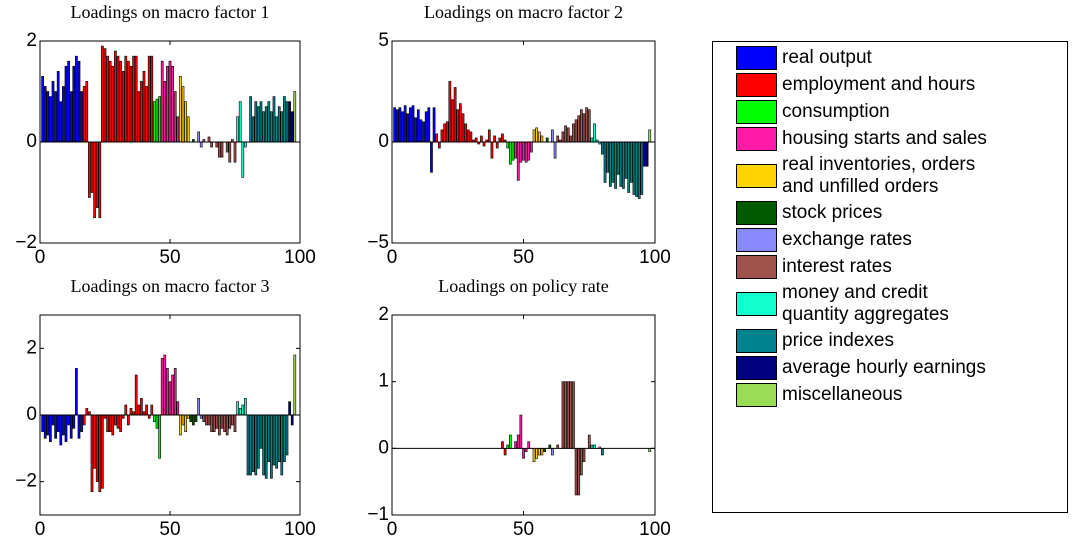  What do you see at coordinates (300, 529) in the screenshot?
I see `x-tick-label: 100` at bounding box center [300, 529].